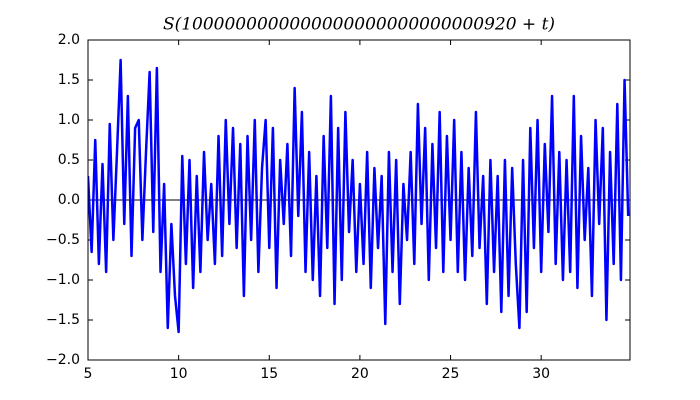 The height and width of the screenshot is (400, 700). What do you see at coordinates (63, 240) in the screenshot?
I see `y-tick-label: −0.5` at bounding box center [63, 240].